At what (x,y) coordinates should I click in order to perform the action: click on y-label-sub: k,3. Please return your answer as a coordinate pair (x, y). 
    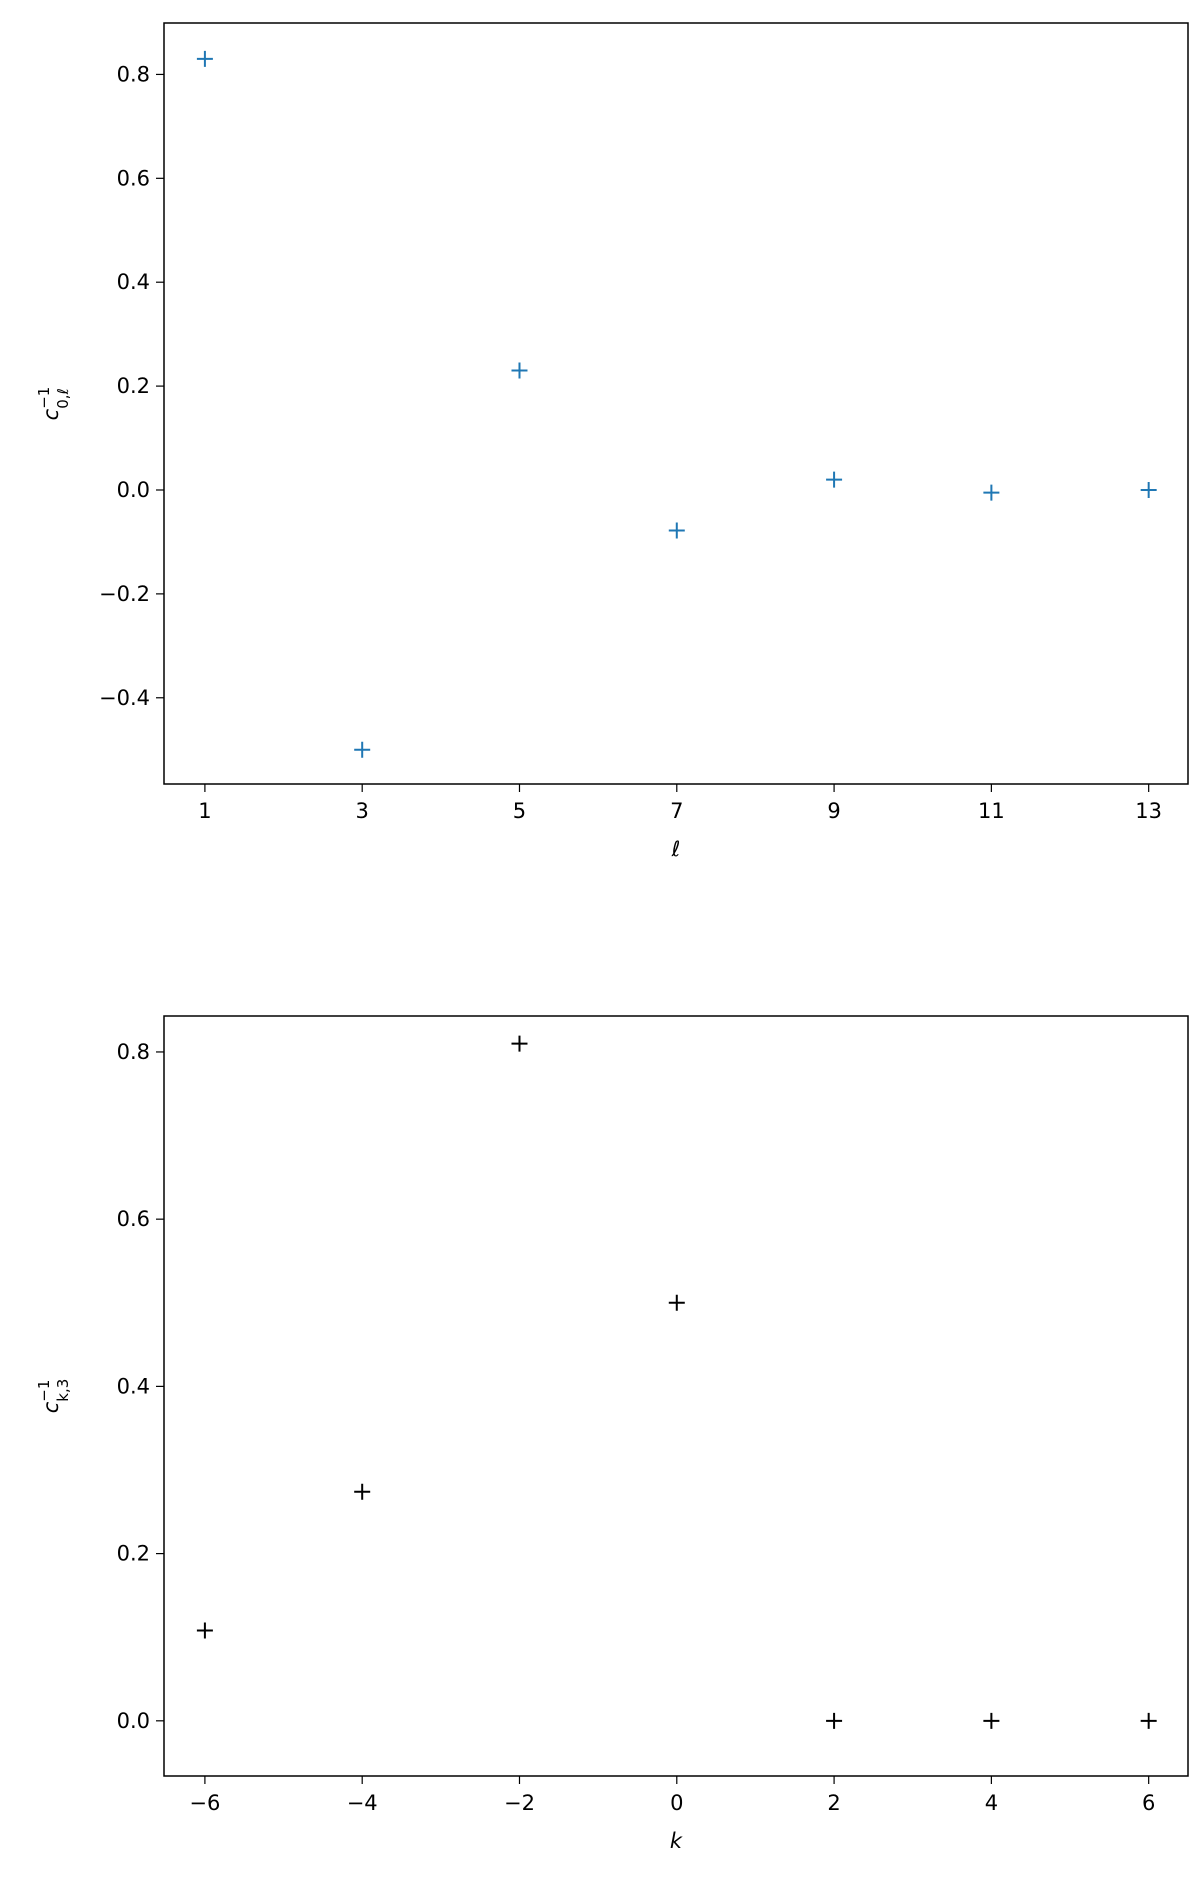
    Looking at the image, I should click on (63, 1390).